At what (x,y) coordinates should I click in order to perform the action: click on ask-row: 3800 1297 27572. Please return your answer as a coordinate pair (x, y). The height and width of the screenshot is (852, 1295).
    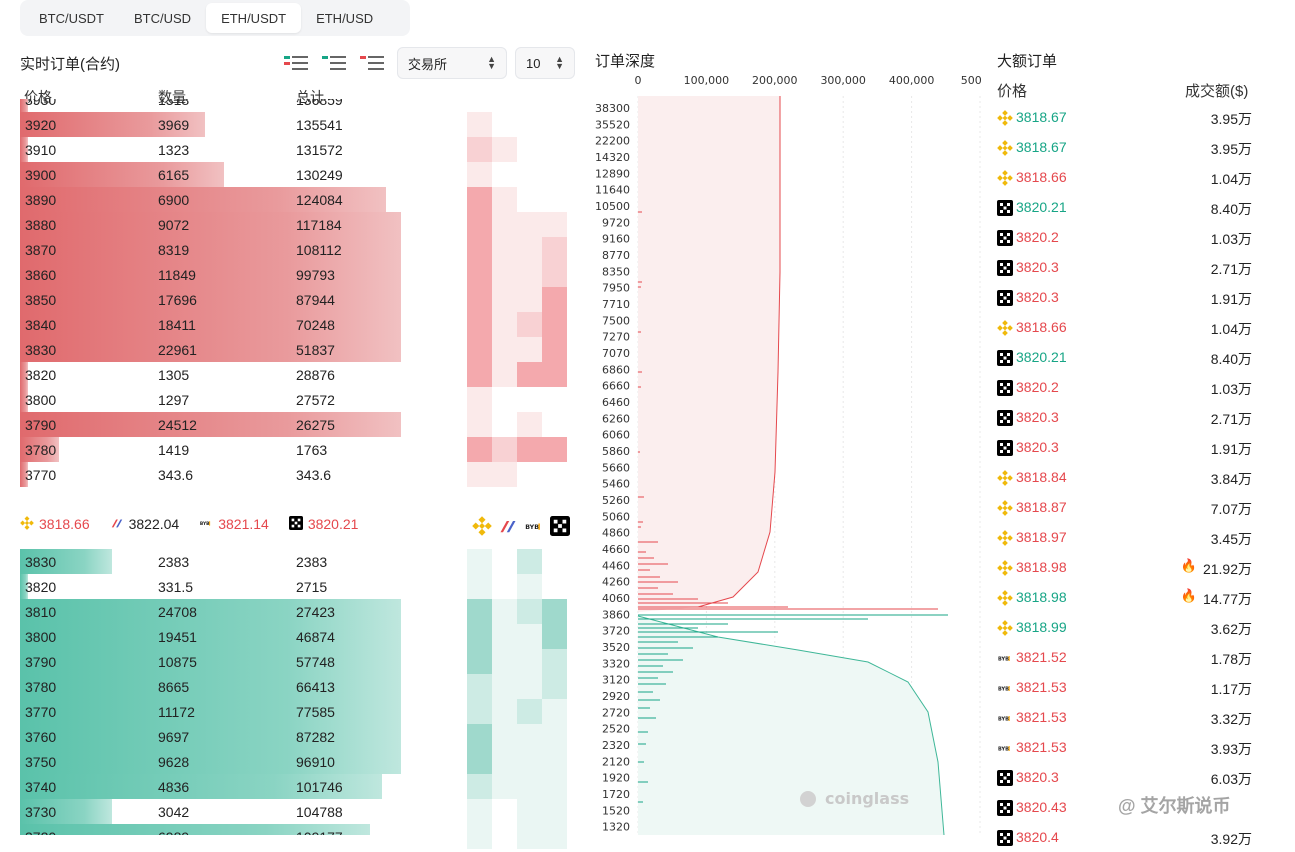
    Looking at the image, I should click on (215, 399).